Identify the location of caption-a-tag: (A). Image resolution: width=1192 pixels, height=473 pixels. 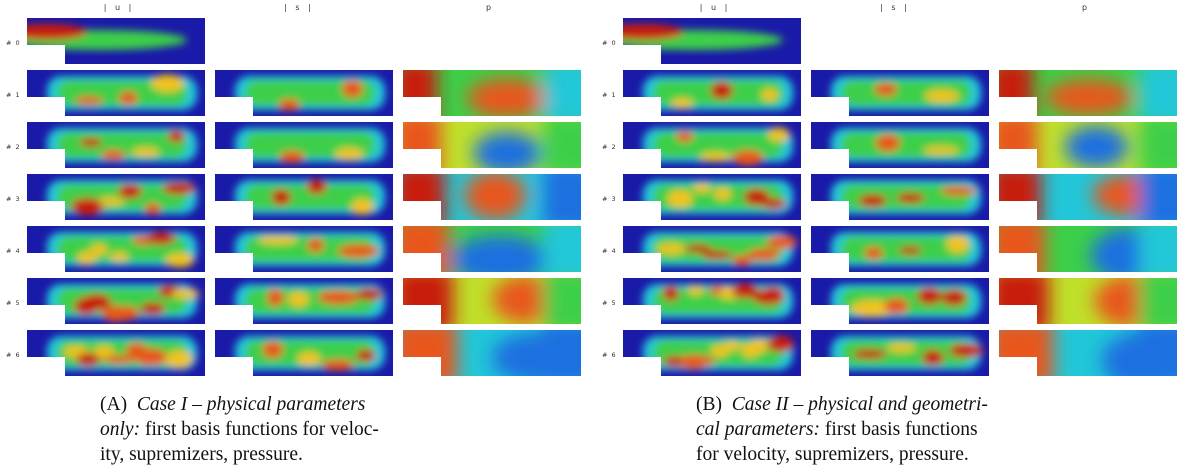
(114, 404).